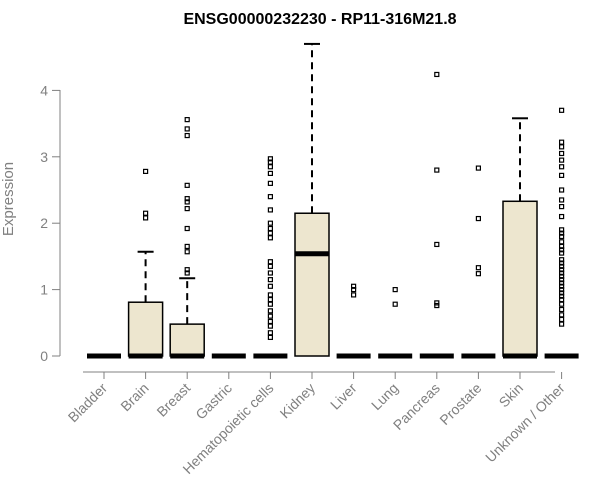  I want to click on x-tick-label: Liver, so click(343, 396).